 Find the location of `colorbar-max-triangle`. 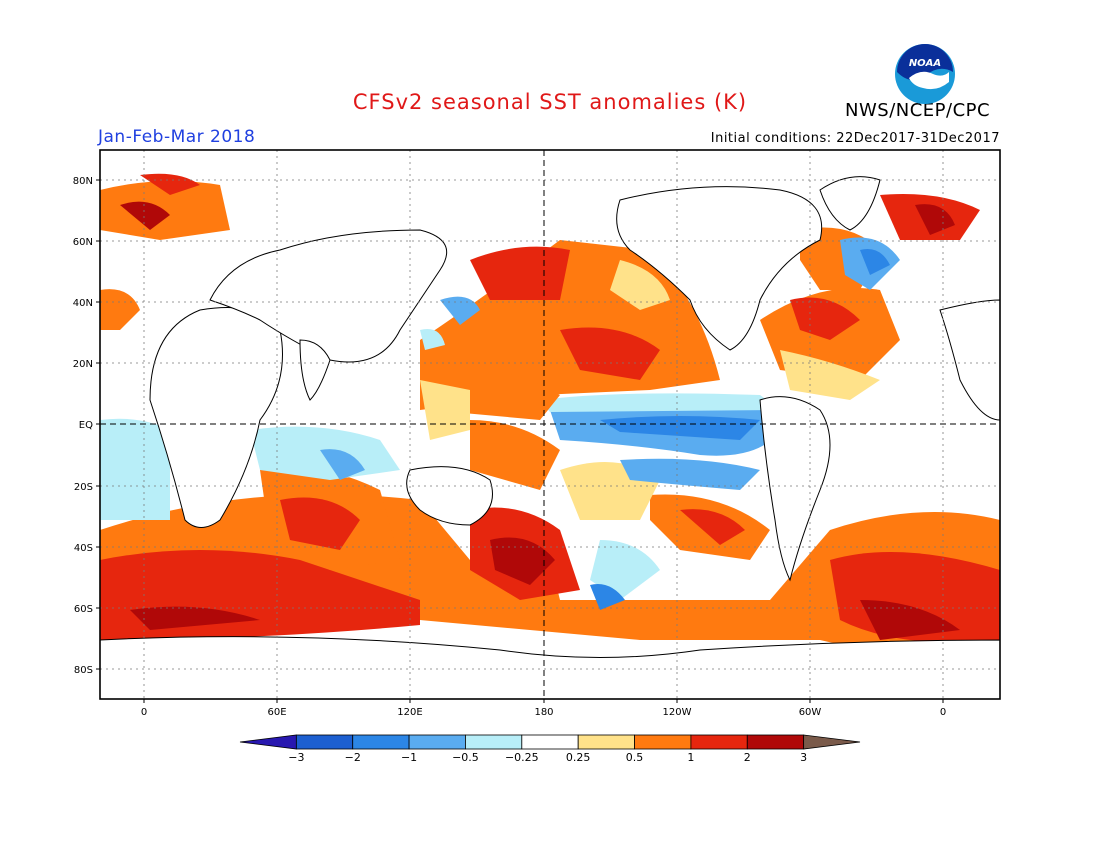

colorbar-max-triangle is located at coordinates (832, 742).